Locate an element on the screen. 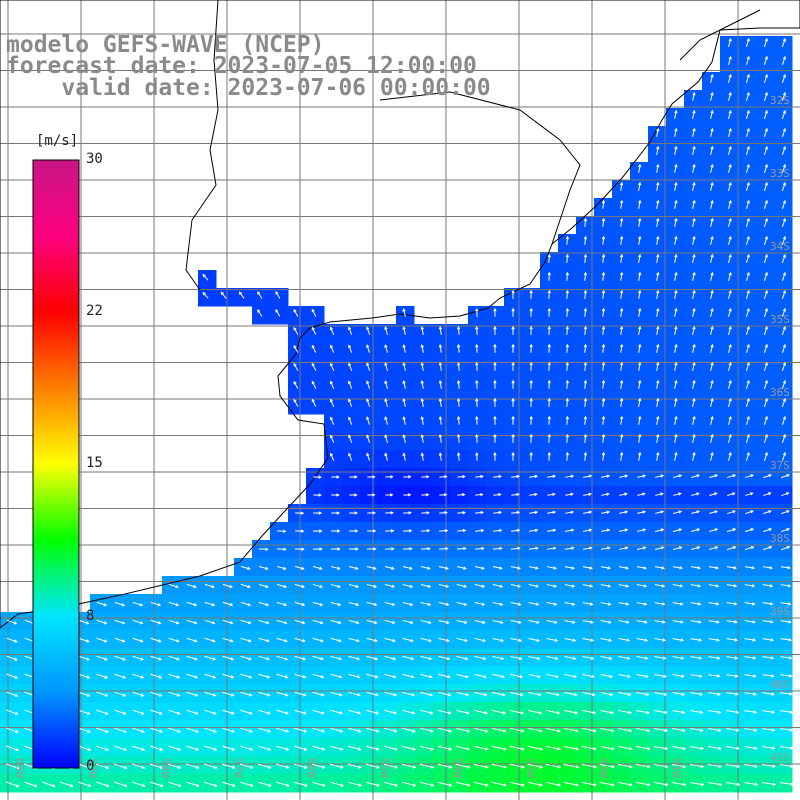 The image size is (800, 800). lat-label: 39S is located at coordinates (780, 611).